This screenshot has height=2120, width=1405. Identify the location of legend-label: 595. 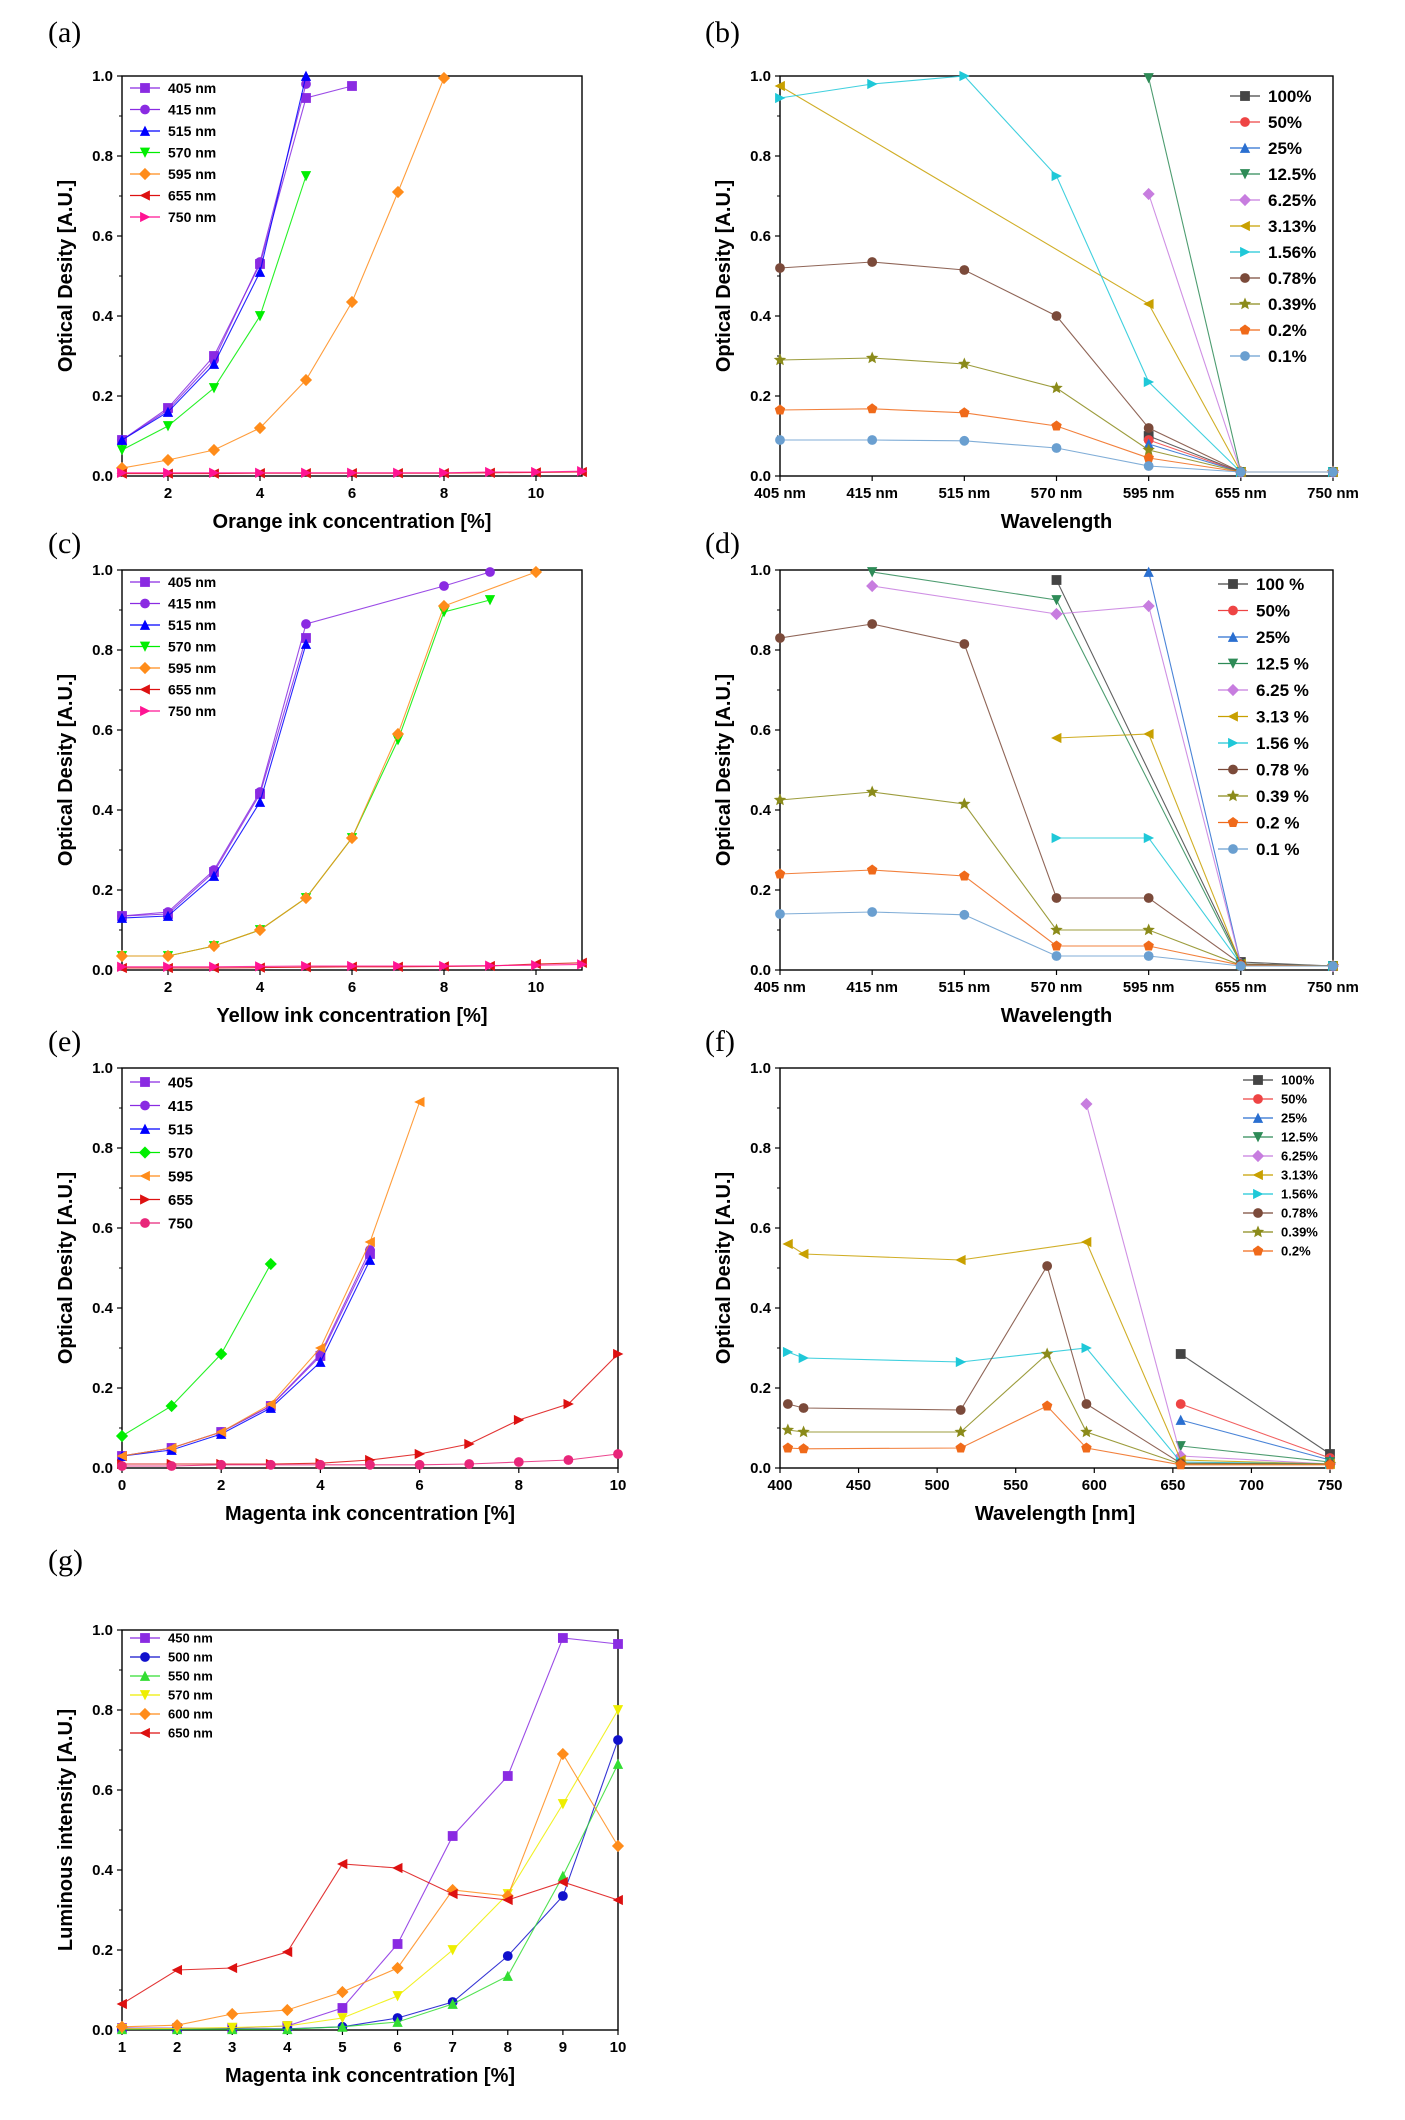
(180, 1176).